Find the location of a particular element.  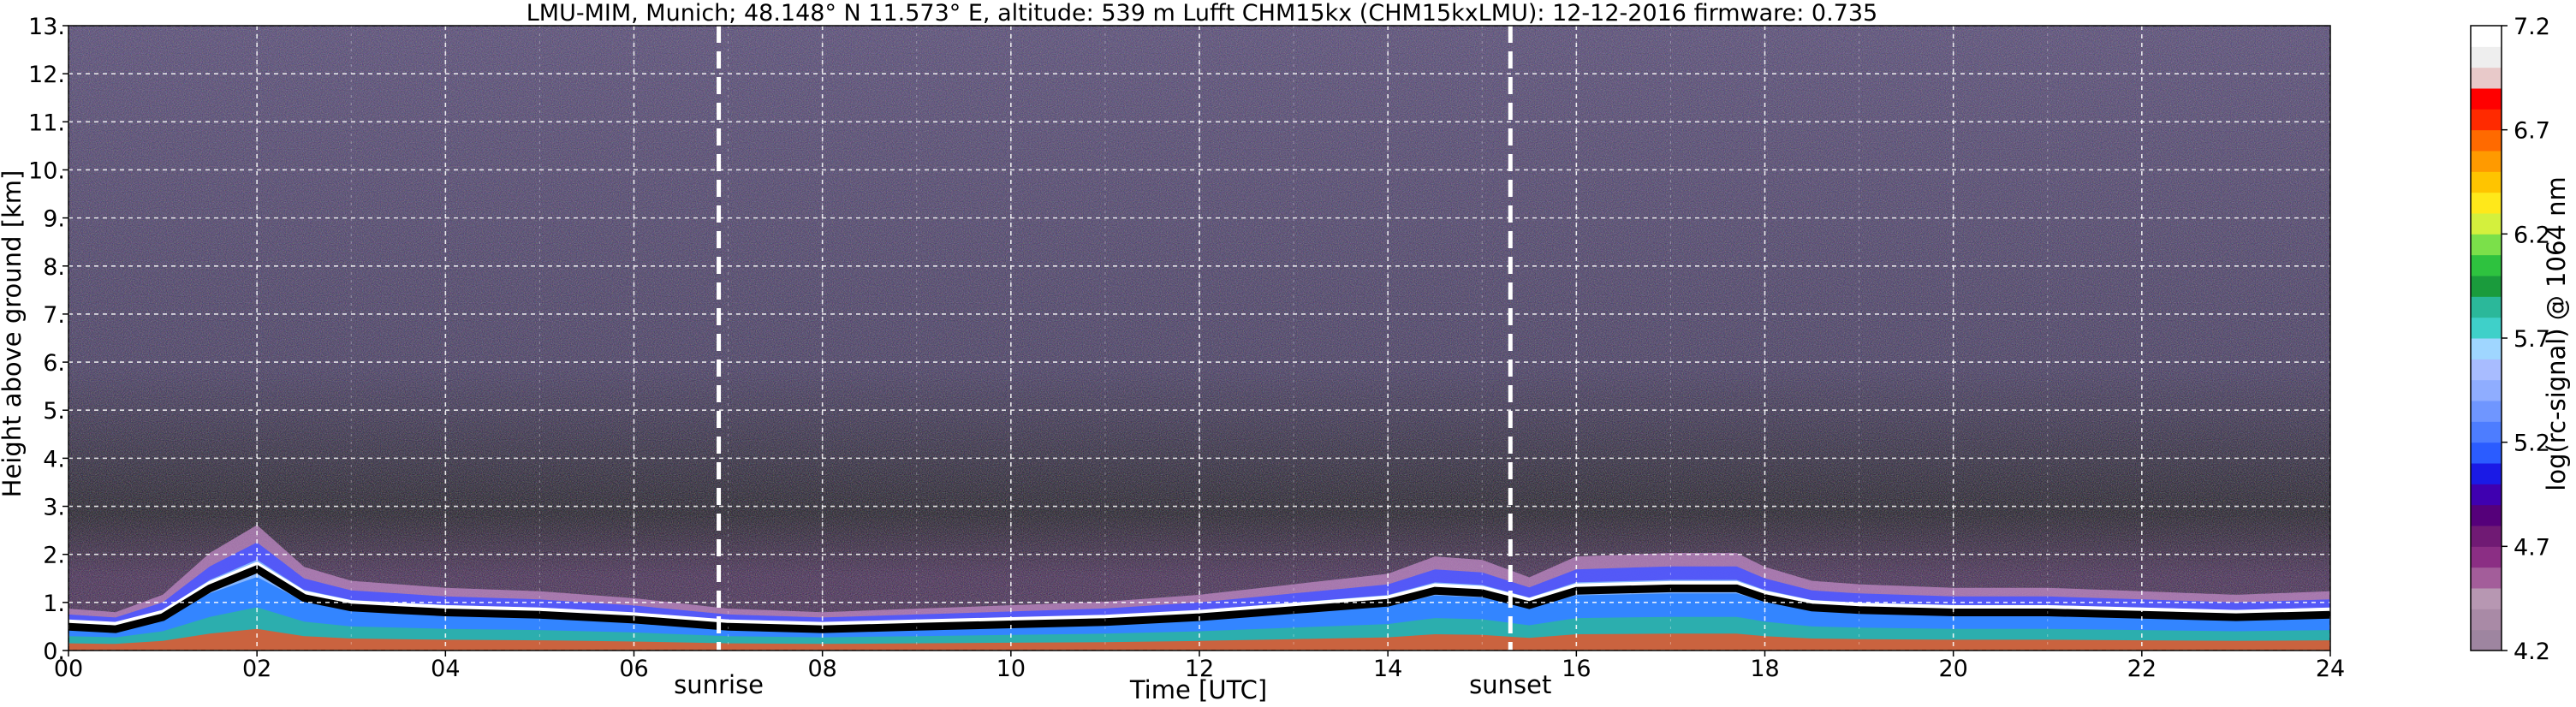

x-tick-label: 16 is located at coordinates (1577, 669).